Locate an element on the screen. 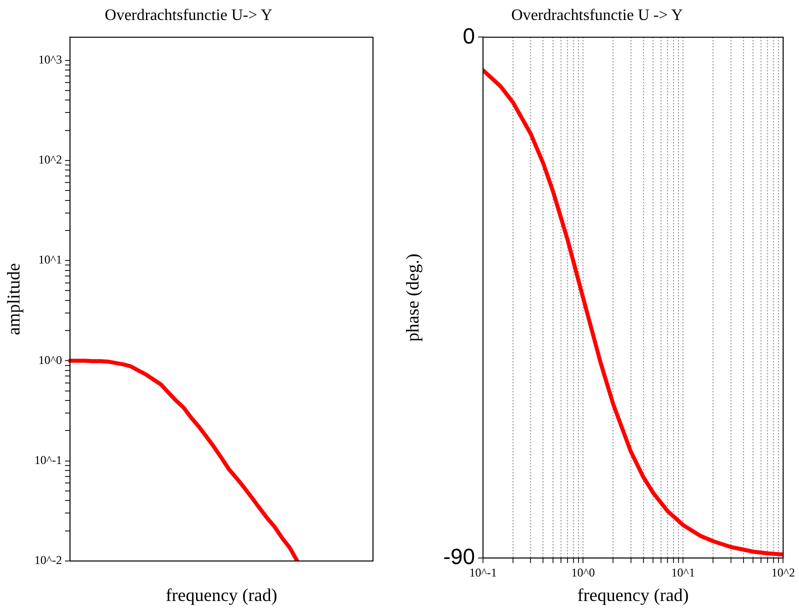 This screenshot has width=799, height=611. y-tick-label: 10^1 is located at coordinates (50, 259).